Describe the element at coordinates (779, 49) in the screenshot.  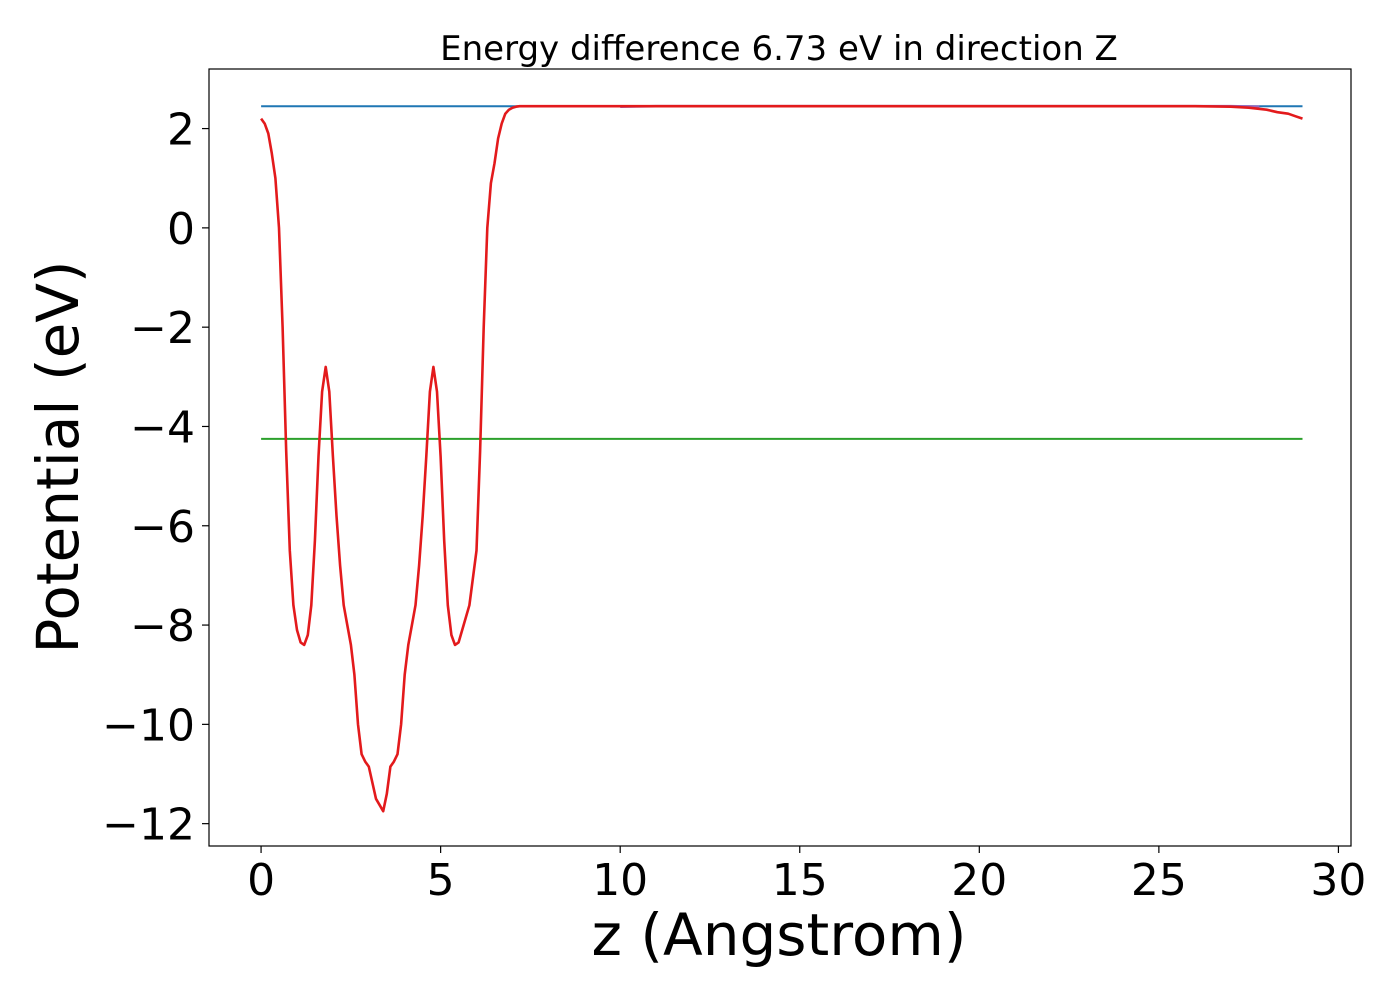
I see `chart-title: Energy difference 6.73 eV in direction Z` at that location.